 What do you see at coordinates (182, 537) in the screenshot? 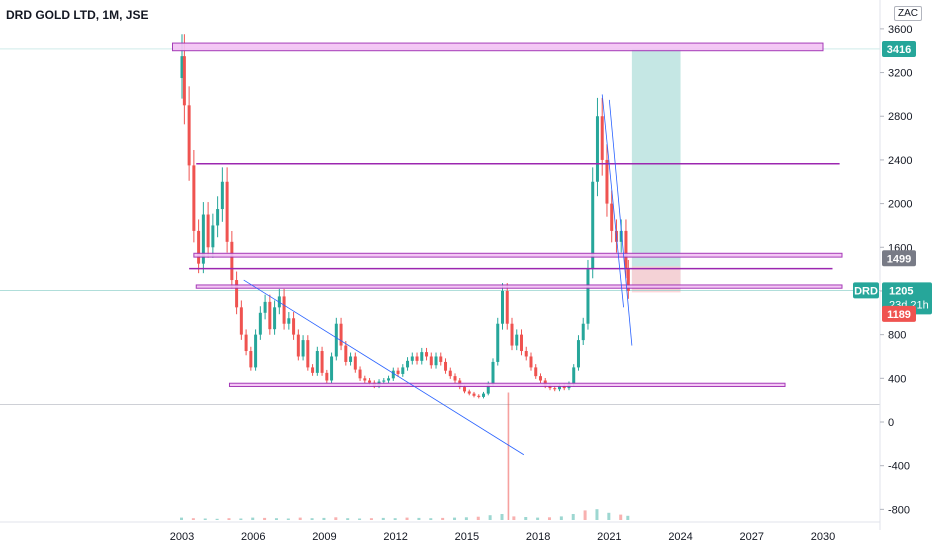
I see `x-tick-label: 2003` at bounding box center [182, 537].